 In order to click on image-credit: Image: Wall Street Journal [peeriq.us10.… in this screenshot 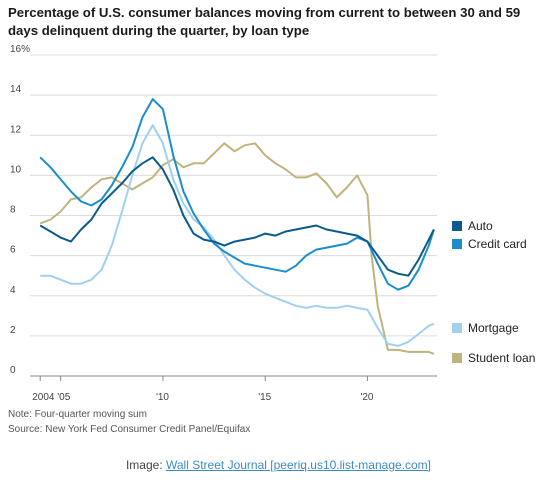, I will do `click(278, 465)`.